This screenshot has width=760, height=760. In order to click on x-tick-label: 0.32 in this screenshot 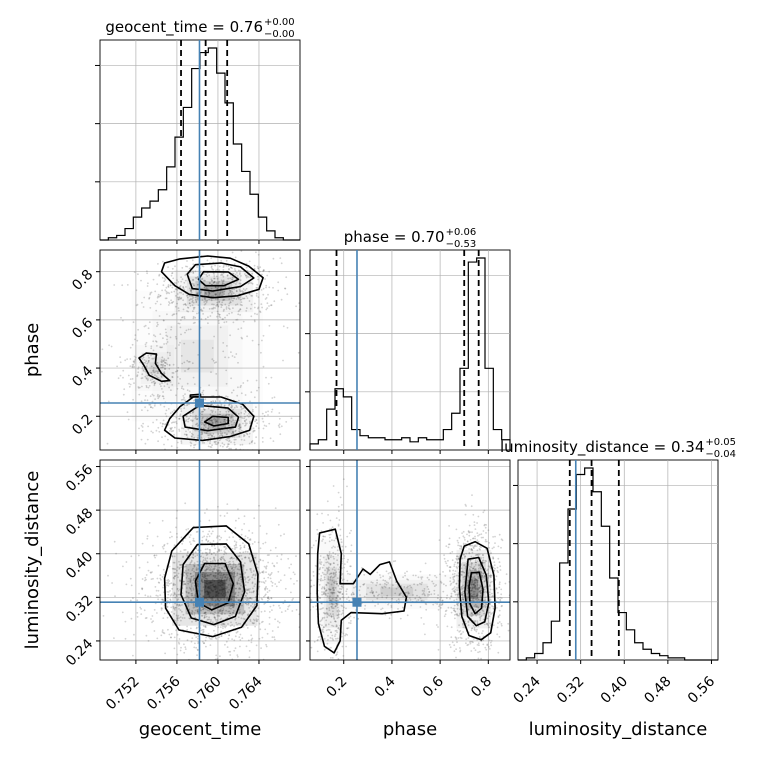, I will do `click(570, 690)`.